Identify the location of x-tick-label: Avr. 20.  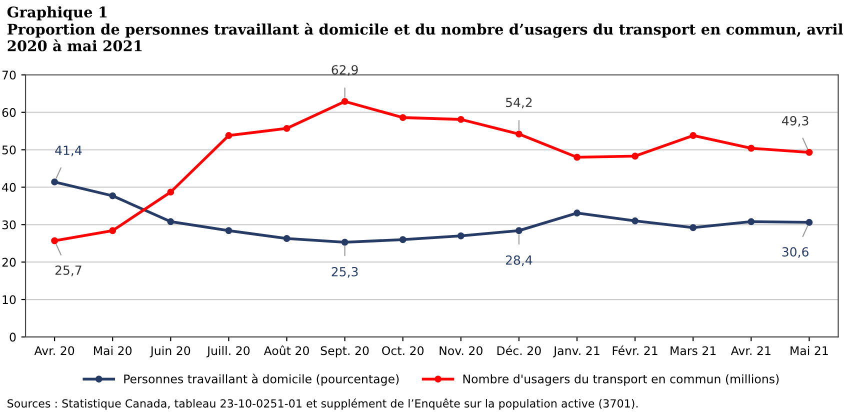
(54, 351).